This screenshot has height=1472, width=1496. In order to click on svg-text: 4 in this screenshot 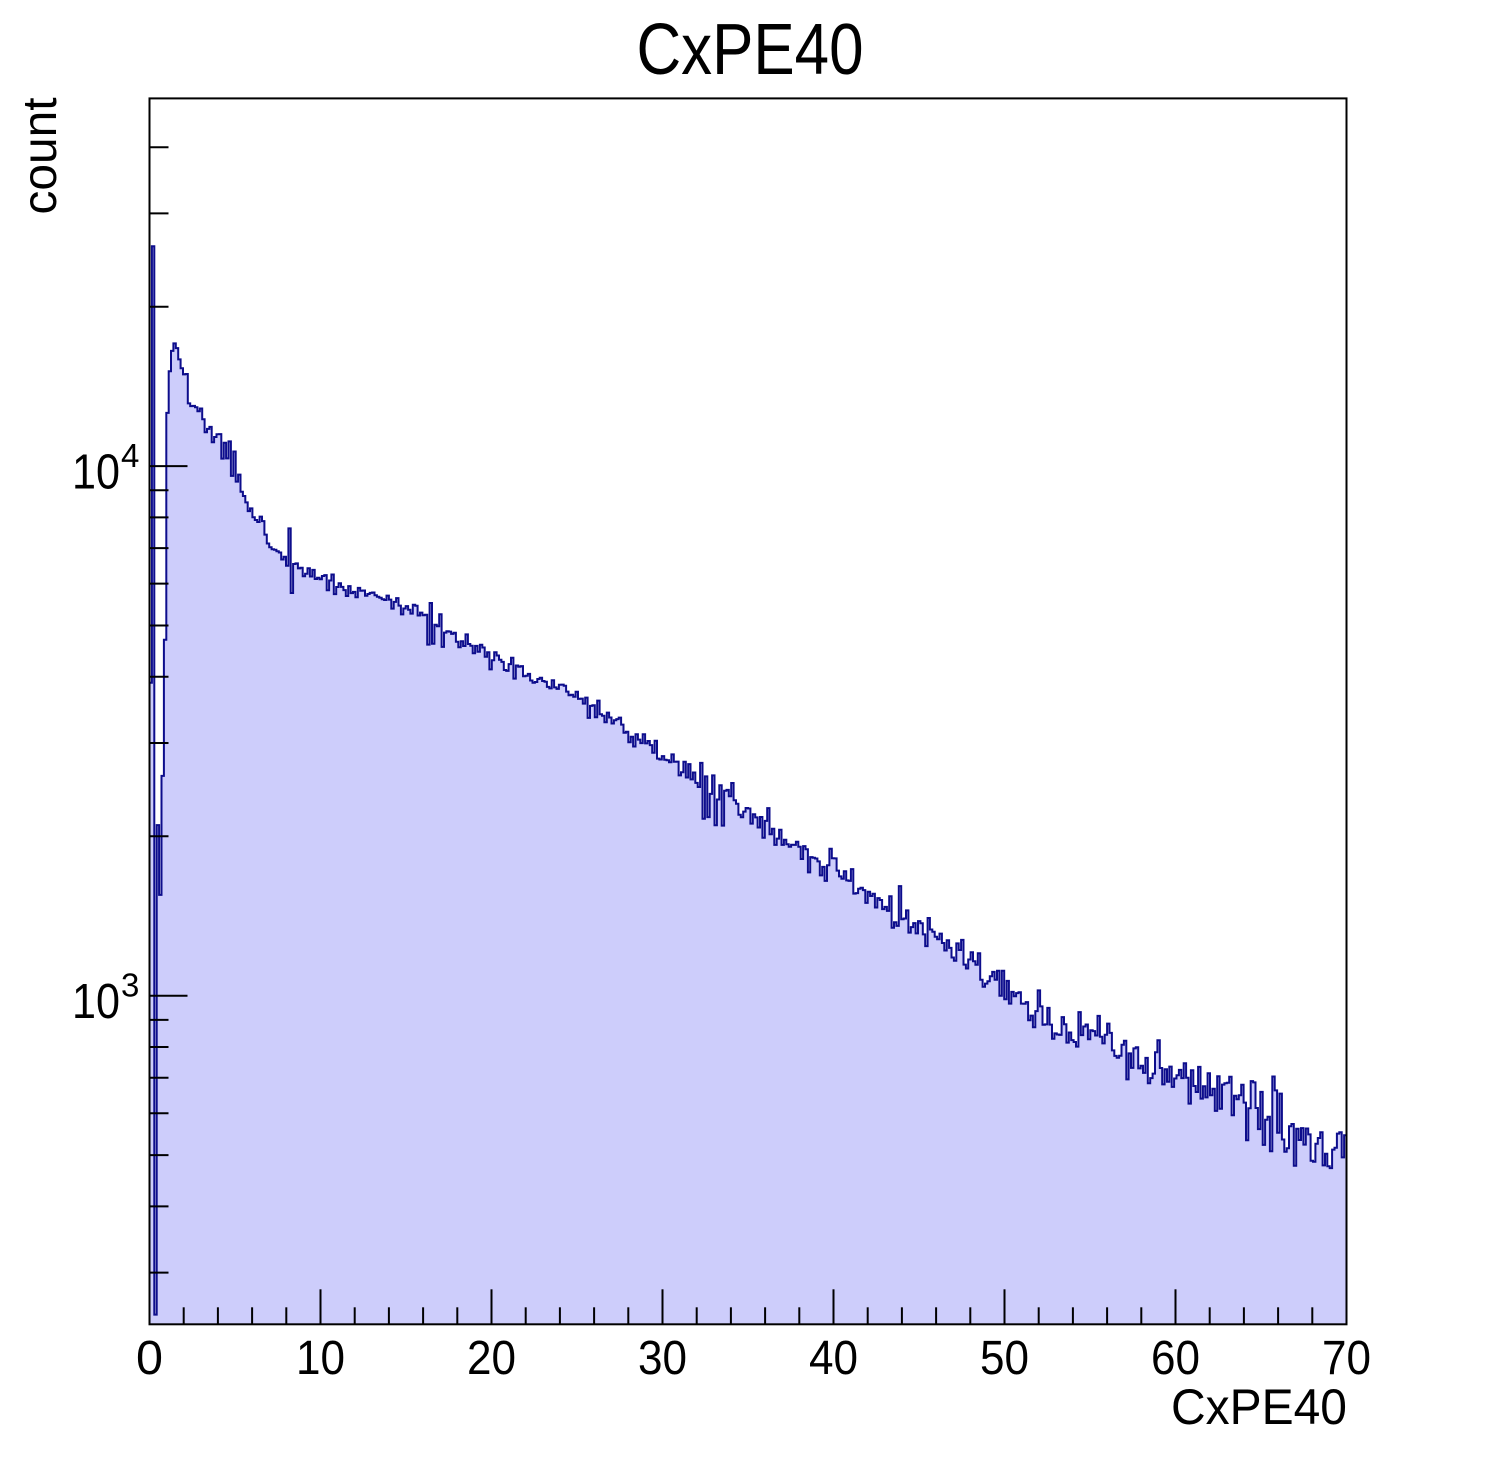, I will do `click(130, 455)`.